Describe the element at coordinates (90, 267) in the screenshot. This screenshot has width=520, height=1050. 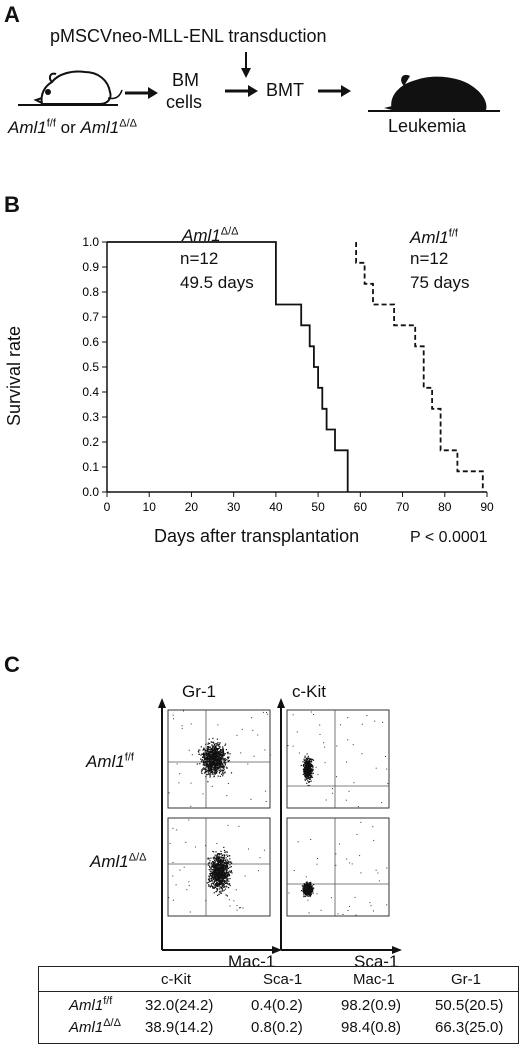
I see `y-tick-label: 0.9` at that location.